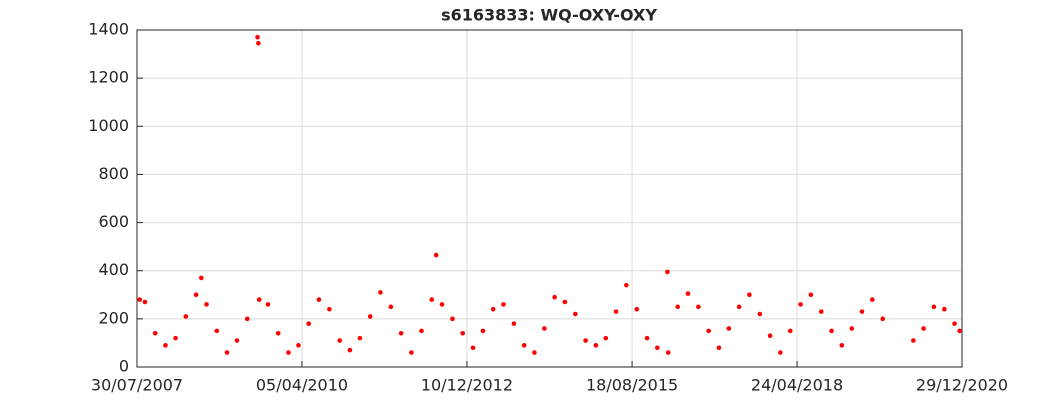 Image resolution: width=1063 pixels, height=413 pixels. Describe the element at coordinates (124, 366) in the screenshot. I see `y-tick-label: 0` at that location.